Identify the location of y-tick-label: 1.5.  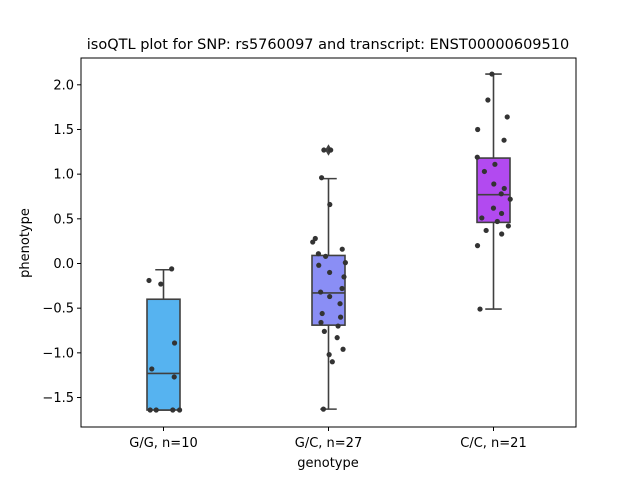
(63, 130).